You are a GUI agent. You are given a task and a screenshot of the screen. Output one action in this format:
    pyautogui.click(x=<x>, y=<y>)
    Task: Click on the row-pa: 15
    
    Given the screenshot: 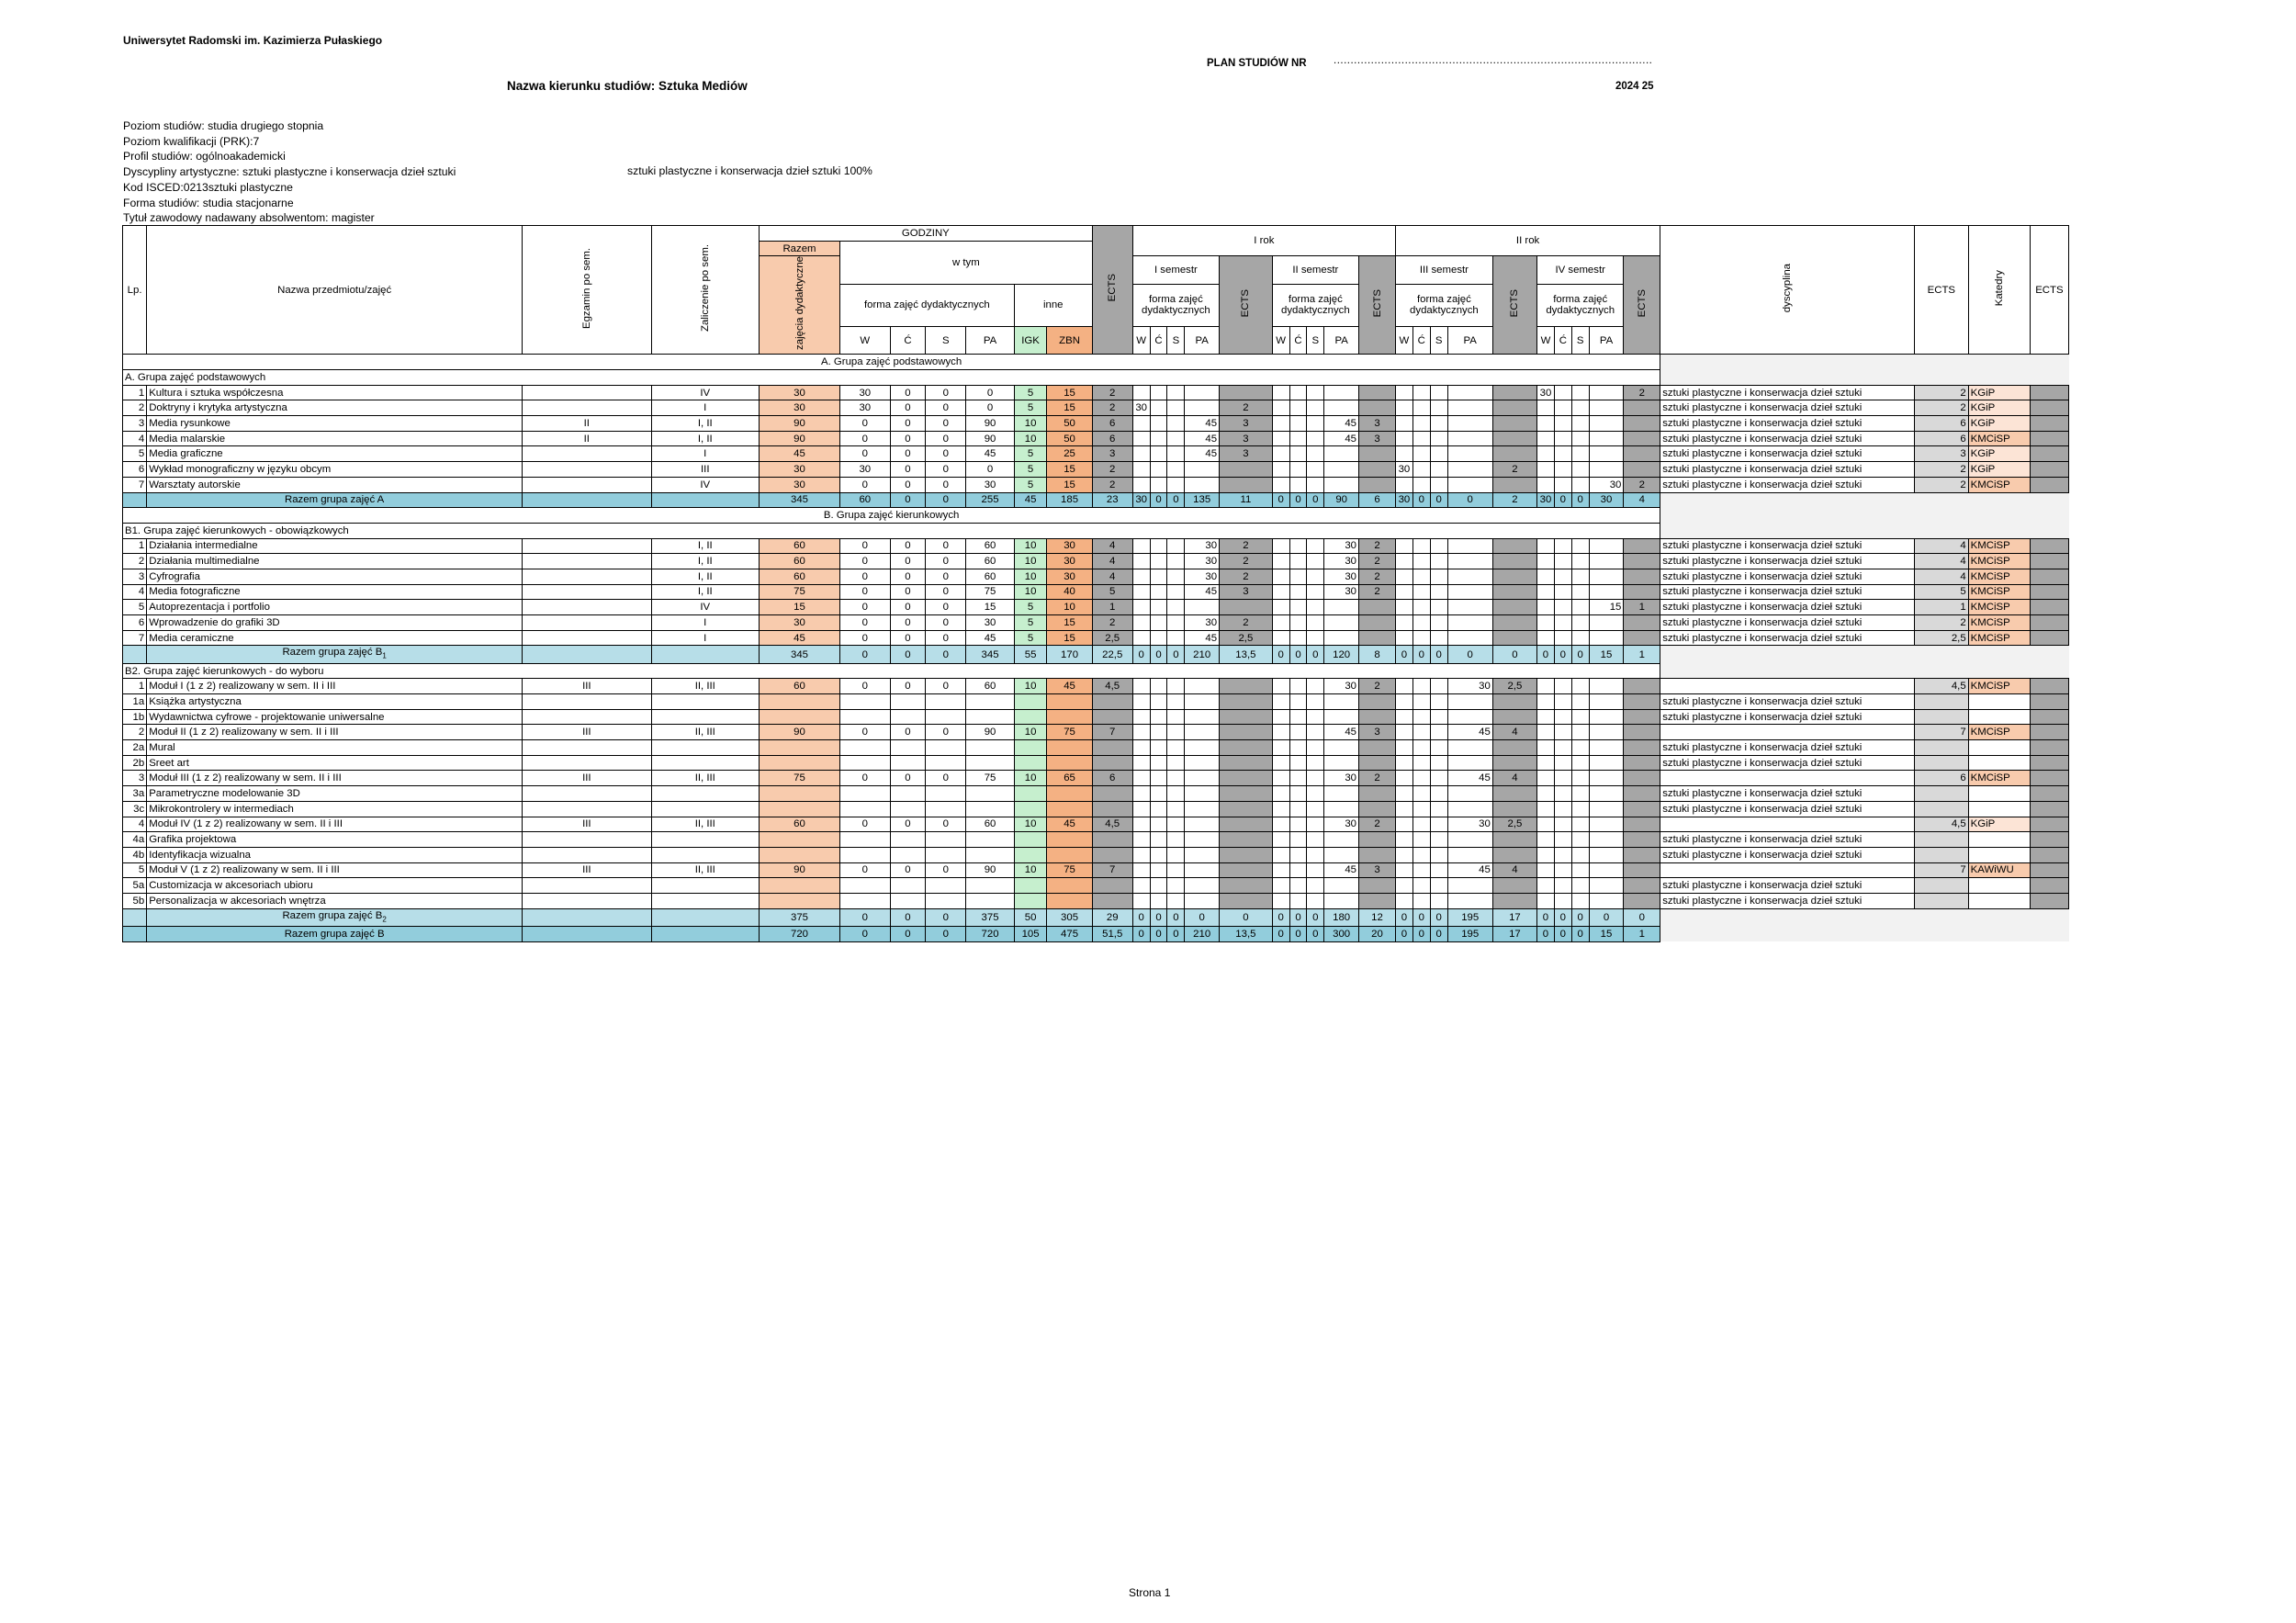 What is the action you would take?
    pyautogui.click(x=990, y=607)
    